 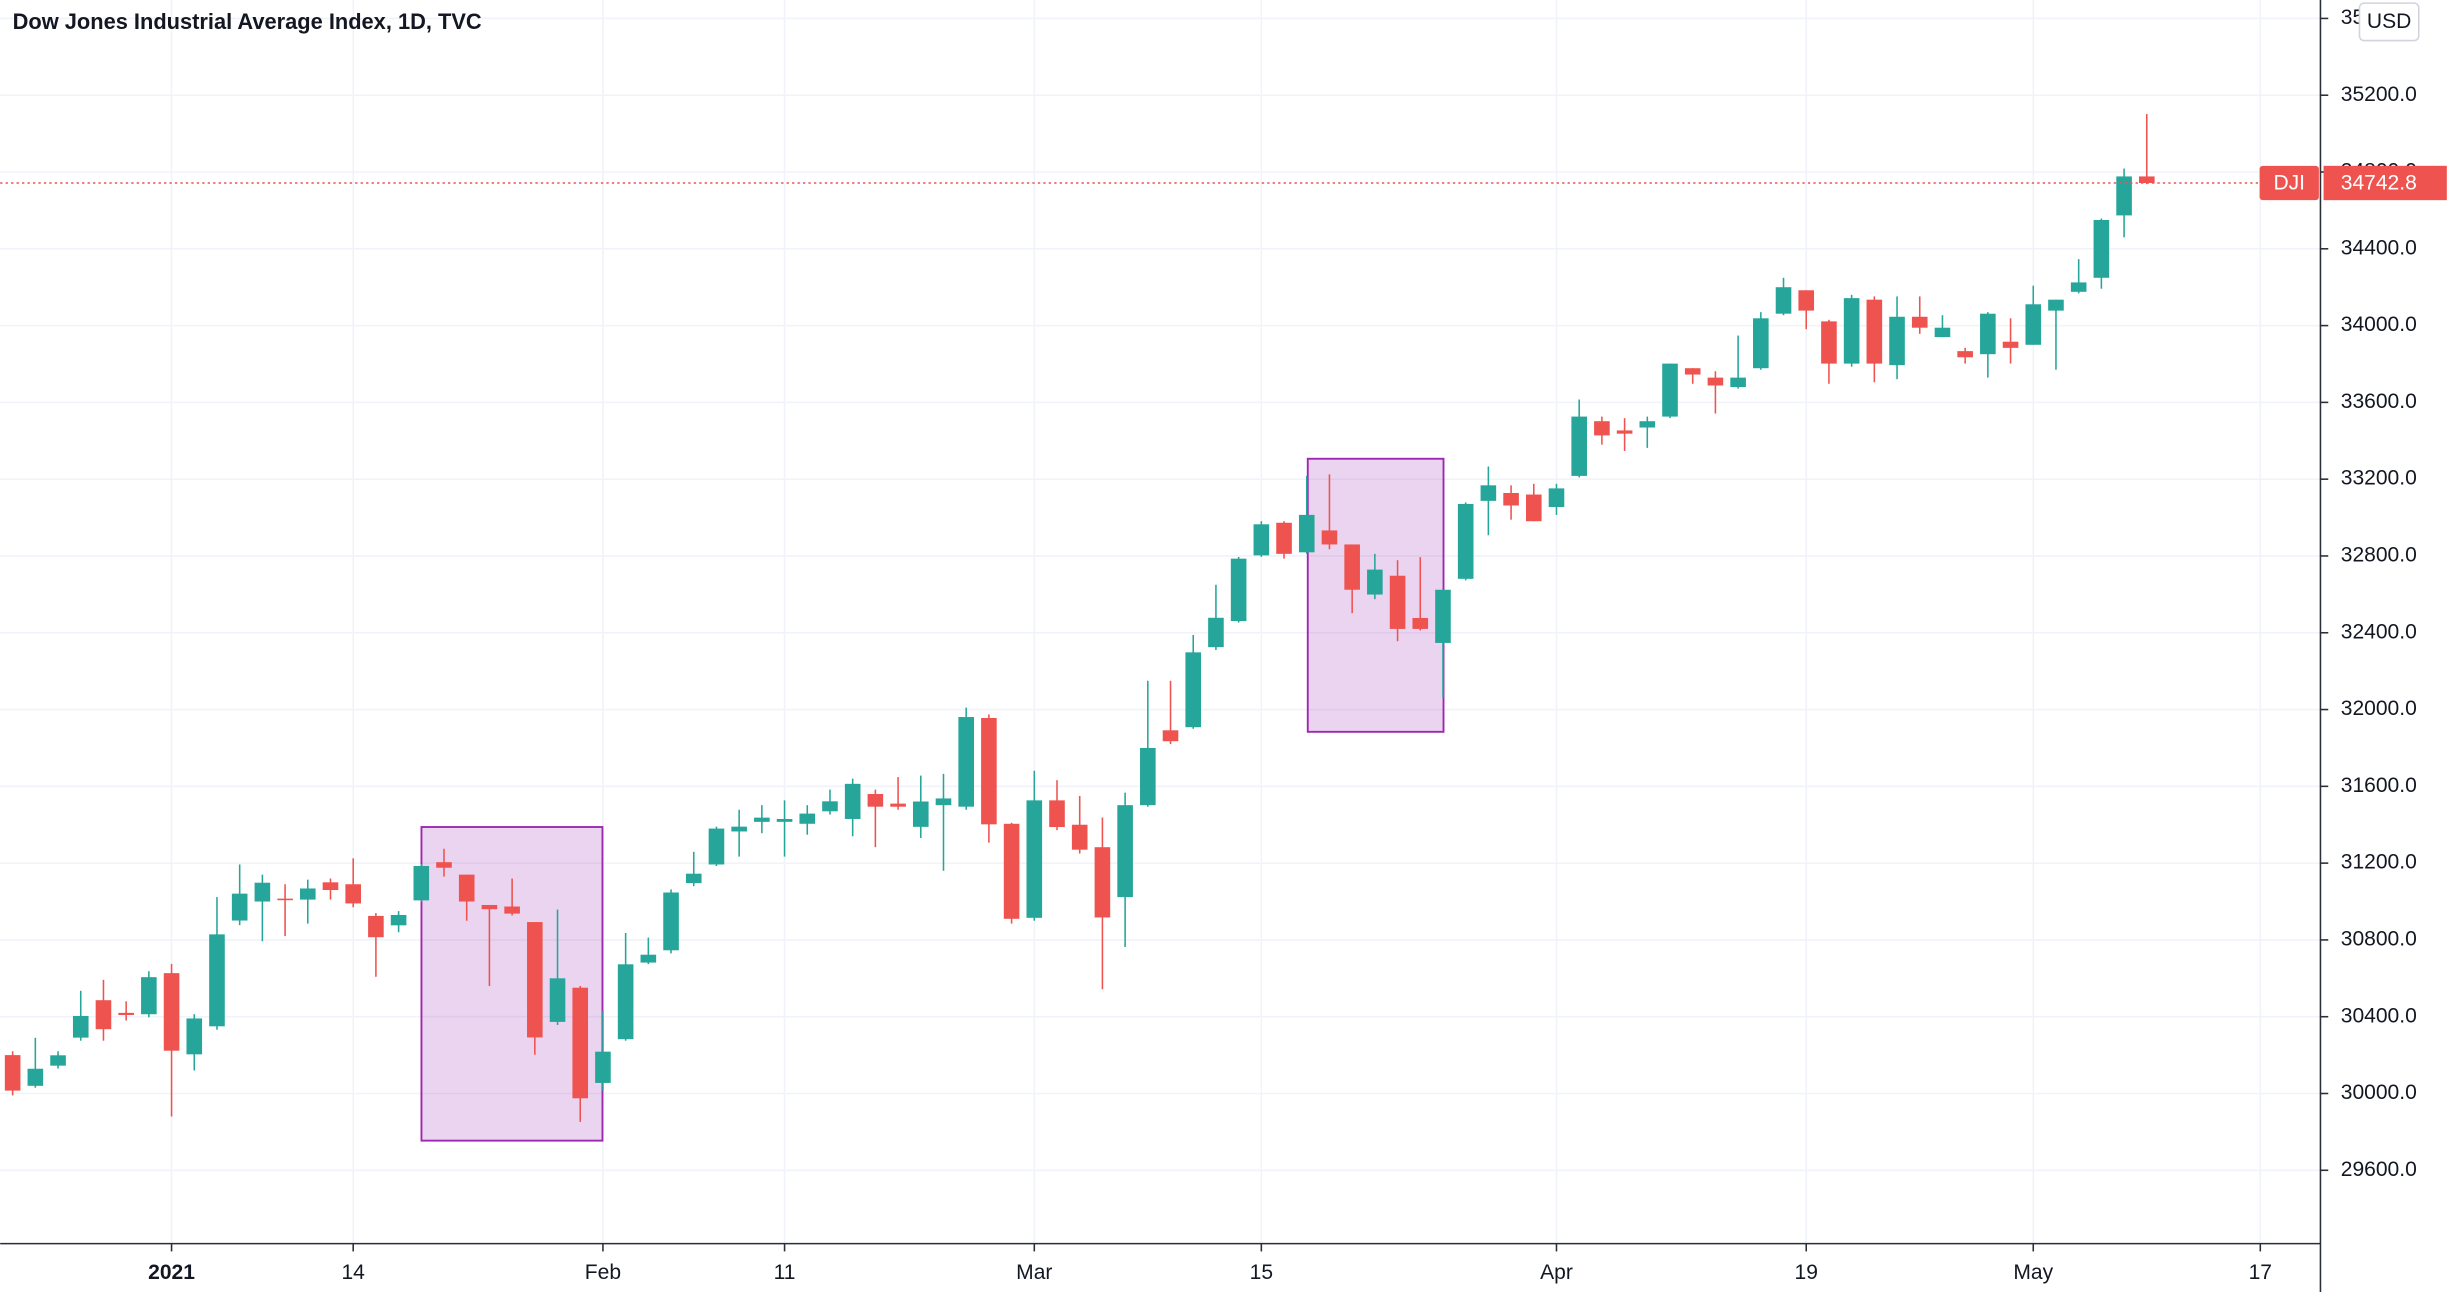 What do you see at coordinates (2379, 94) in the screenshot?
I see `y-tick-label: 35200.0` at bounding box center [2379, 94].